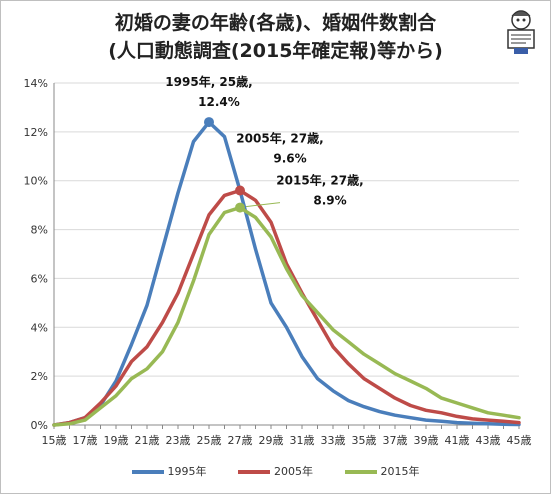 Image resolution: width=551 pixels, height=494 pixels. What do you see at coordinates (360, 472) in the screenshot?
I see `legend-swatch-2015` at bounding box center [360, 472].